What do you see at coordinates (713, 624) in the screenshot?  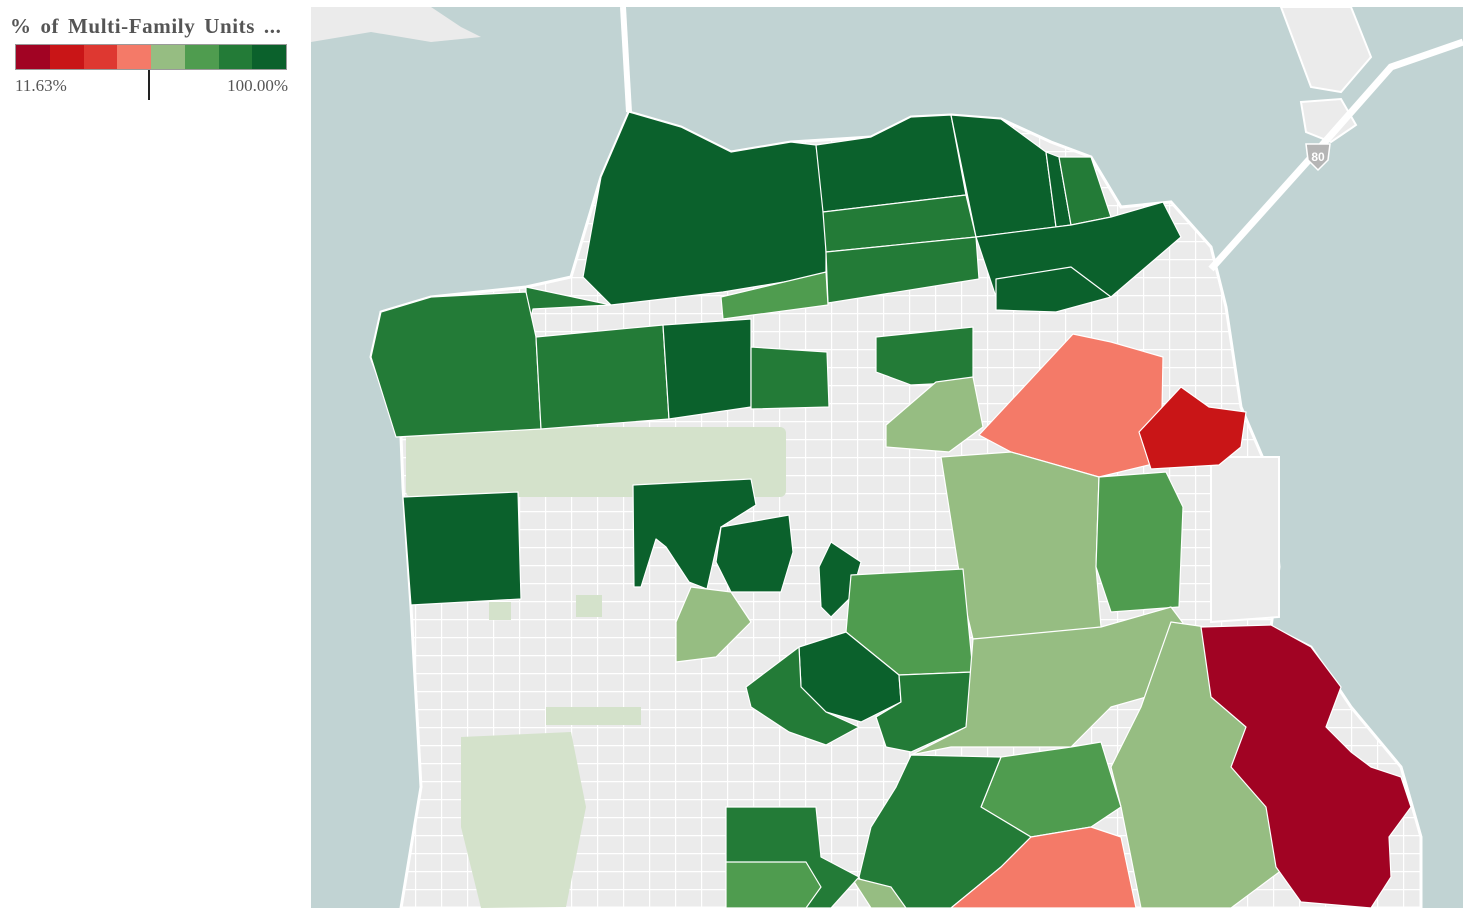 I see `region-forest-hill` at bounding box center [713, 624].